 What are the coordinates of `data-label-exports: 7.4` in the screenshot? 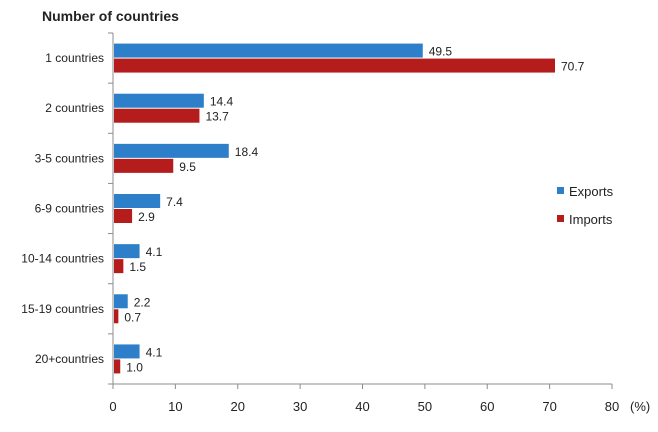 It's located at (174, 202).